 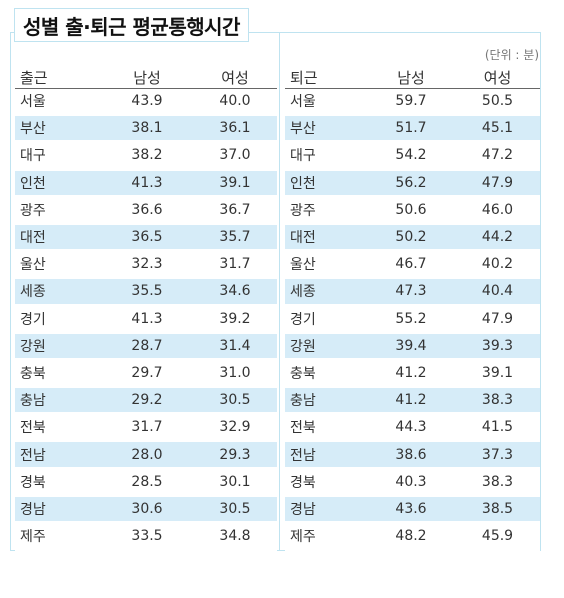 I want to click on region-cell: 서울, so click(x=58, y=102).